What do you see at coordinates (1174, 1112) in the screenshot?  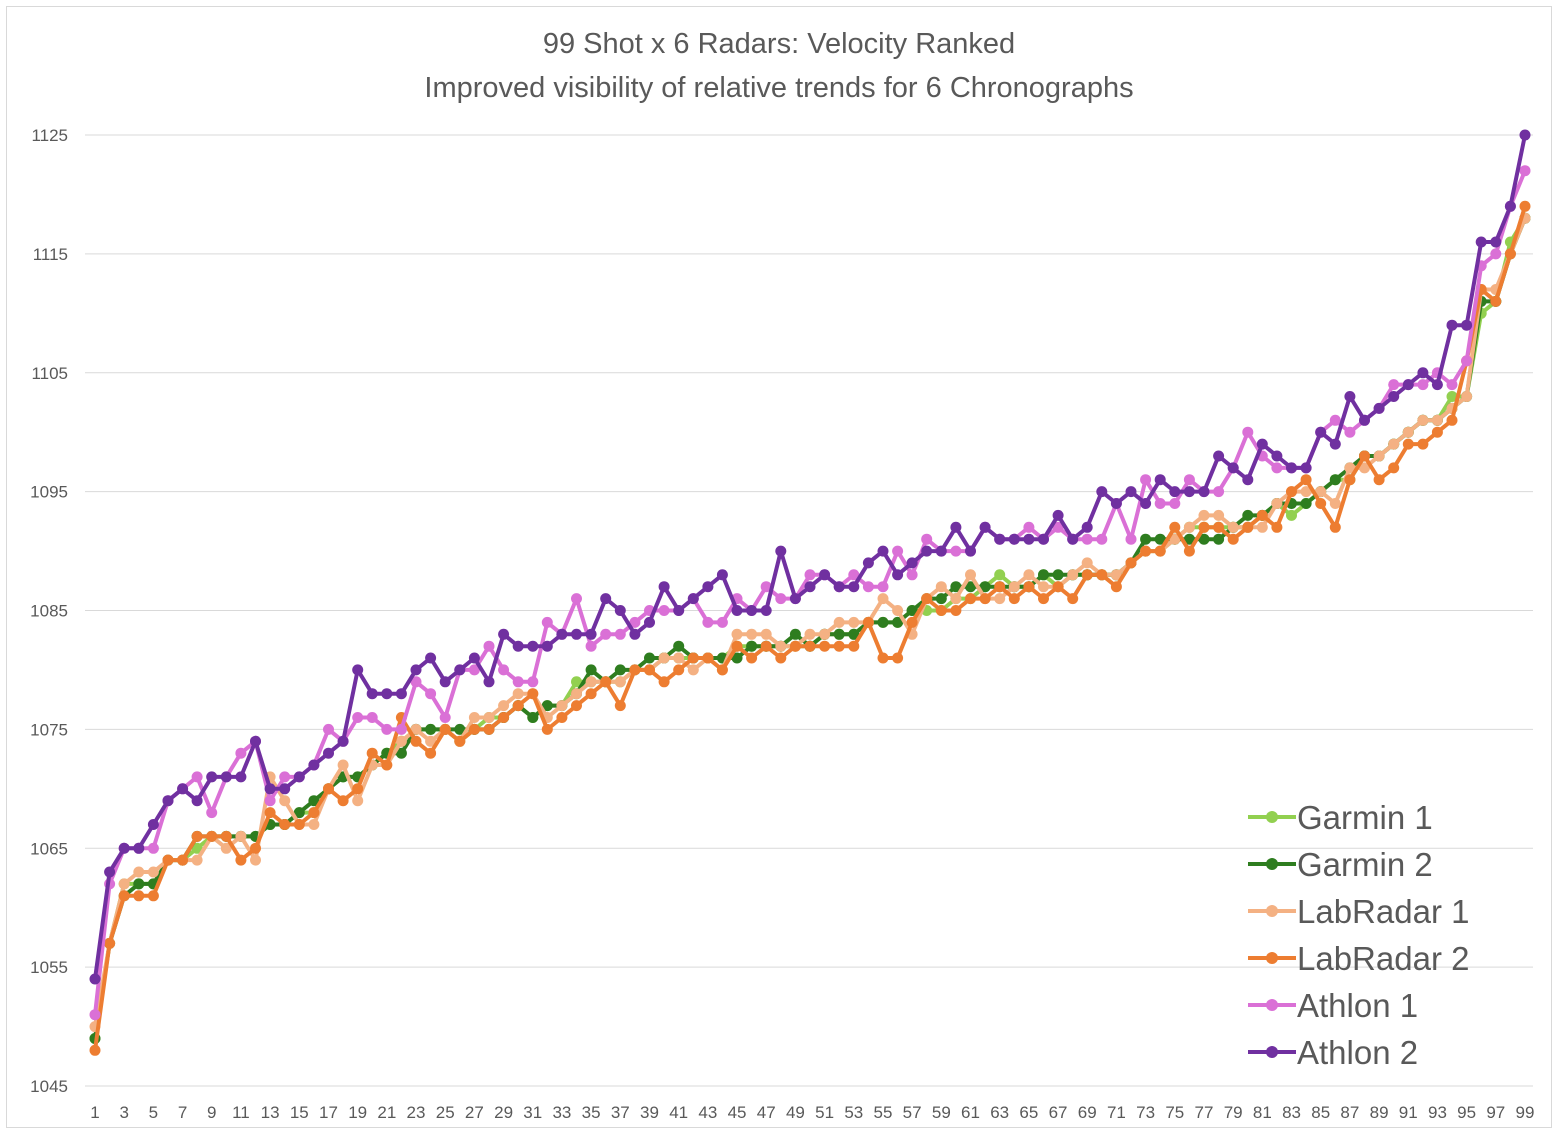 I see `x-tick-label: 75` at bounding box center [1174, 1112].